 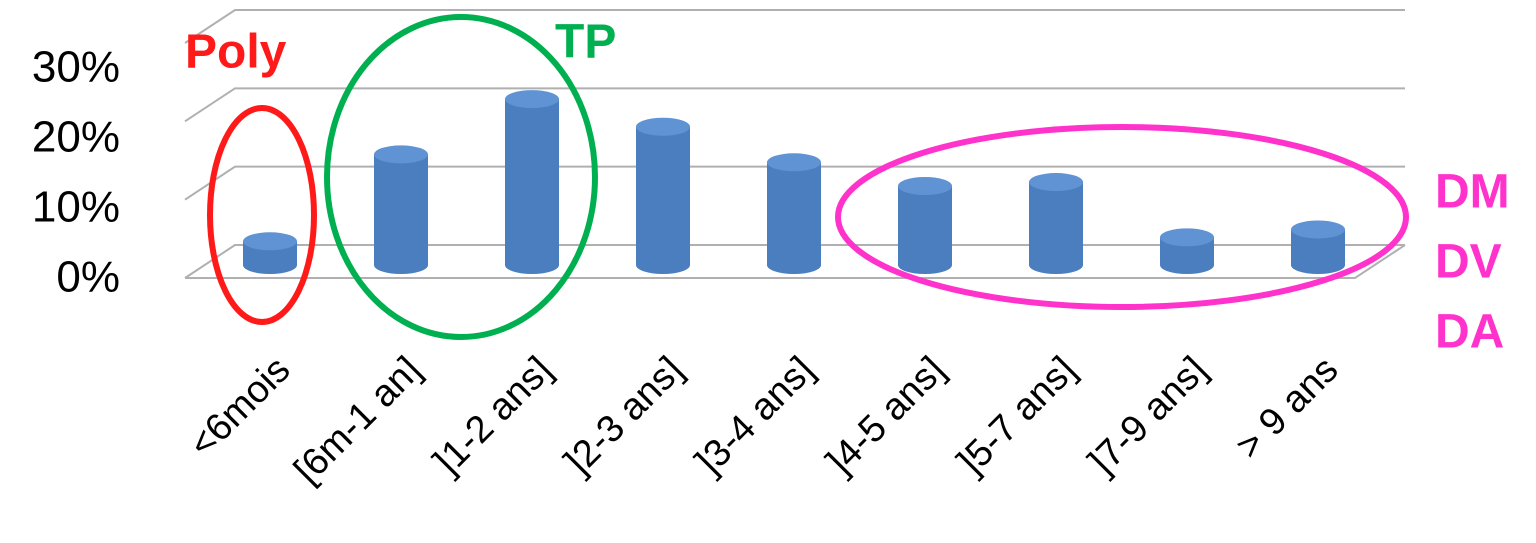 What do you see at coordinates (886, 416) in the screenshot?
I see `x-tick-label: ]4-5 ans]` at bounding box center [886, 416].